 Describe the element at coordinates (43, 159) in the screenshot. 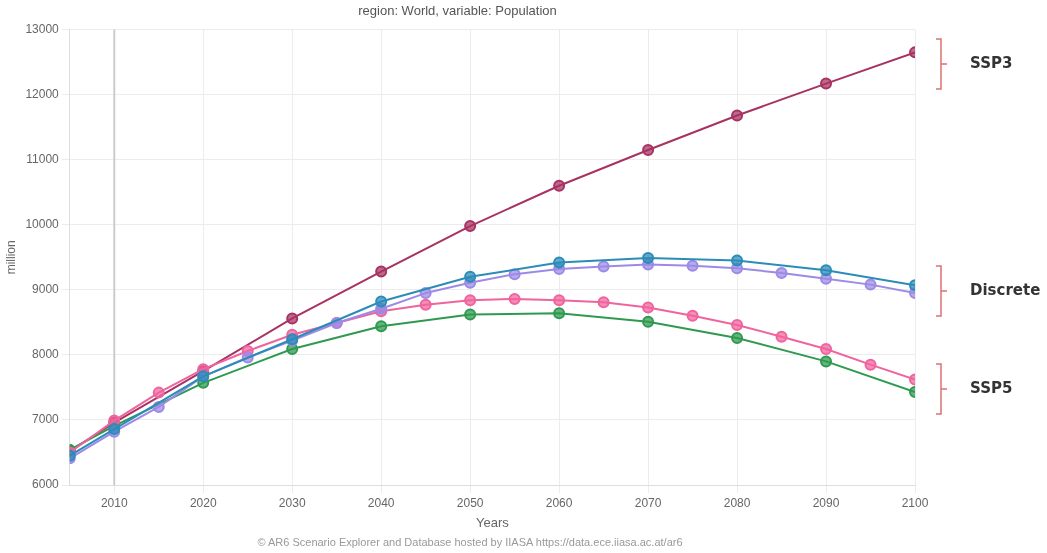

I see `y-tick-label: 11000` at that location.